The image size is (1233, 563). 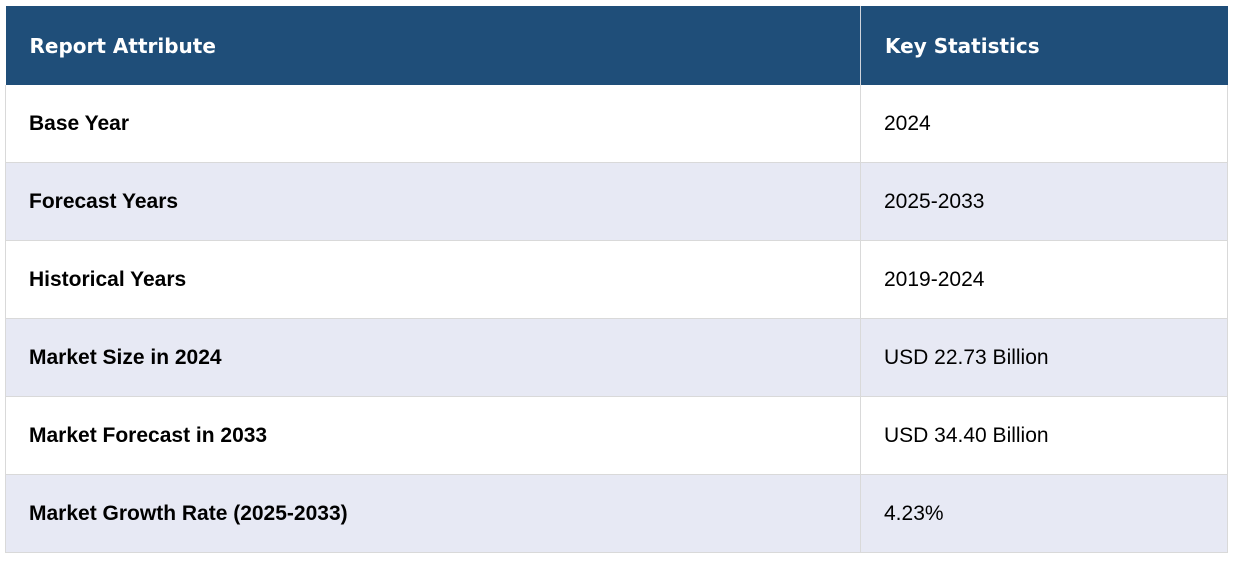 I want to click on value-cell: 2019-2024, so click(x=1044, y=279).